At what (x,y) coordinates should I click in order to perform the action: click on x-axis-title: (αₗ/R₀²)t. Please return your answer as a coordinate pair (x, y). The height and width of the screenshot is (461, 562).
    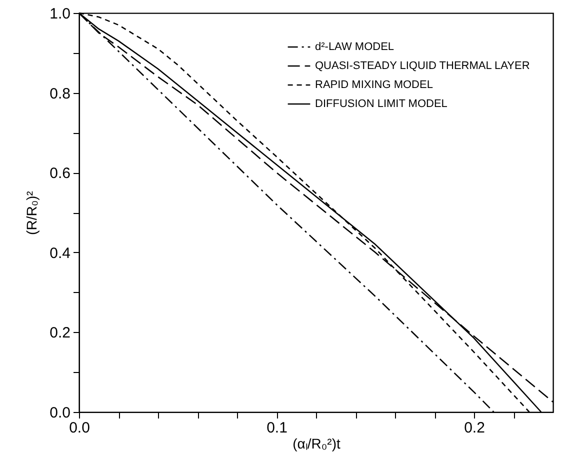
    Looking at the image, I should click on (316, 444).